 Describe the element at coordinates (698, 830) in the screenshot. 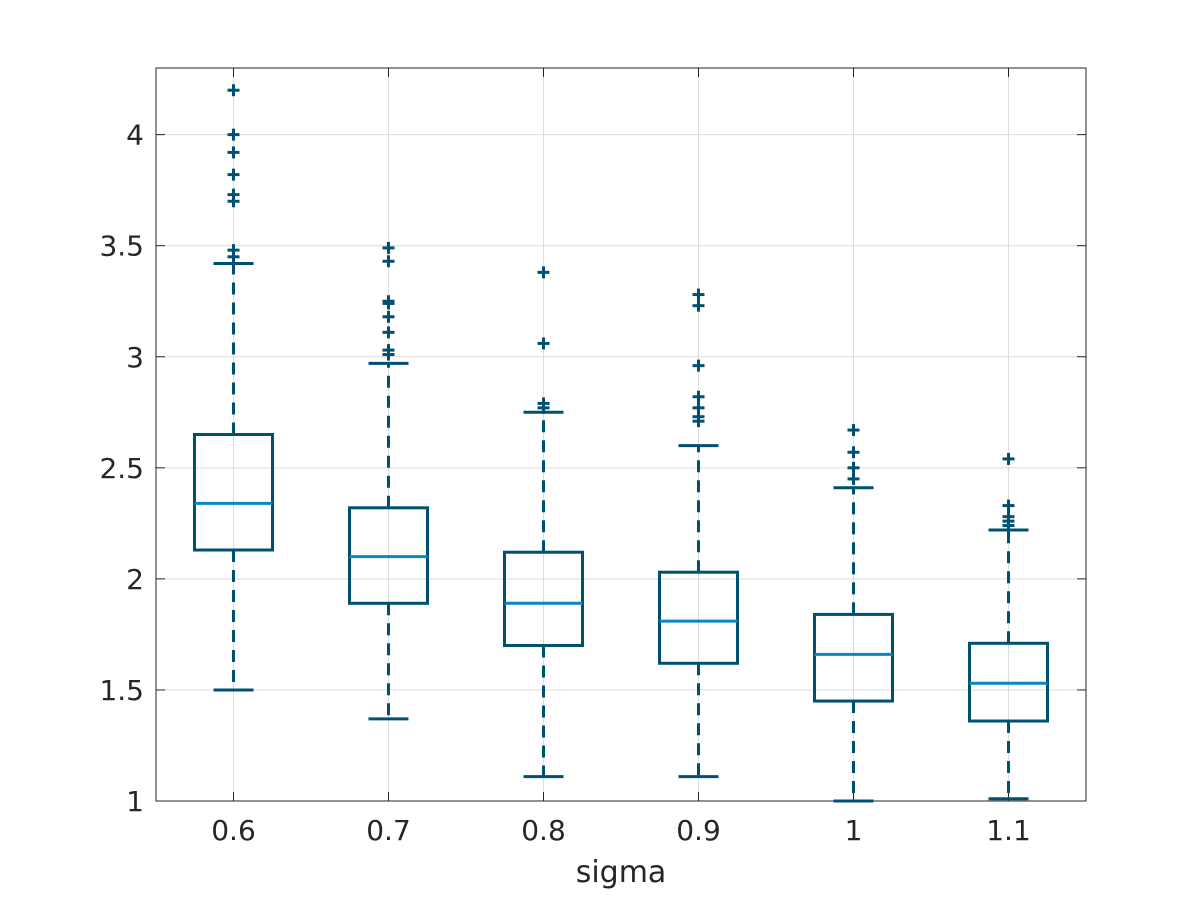

I see `x-tick-label: 0.9` at that location.